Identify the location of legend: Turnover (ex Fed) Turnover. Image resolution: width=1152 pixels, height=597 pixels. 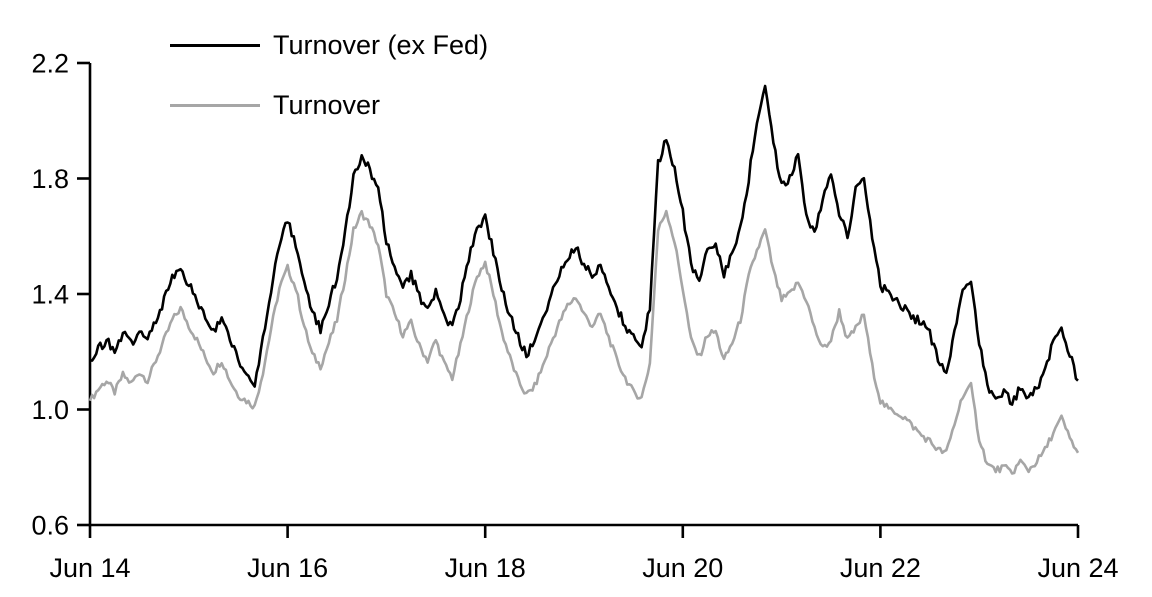
(329, 88).